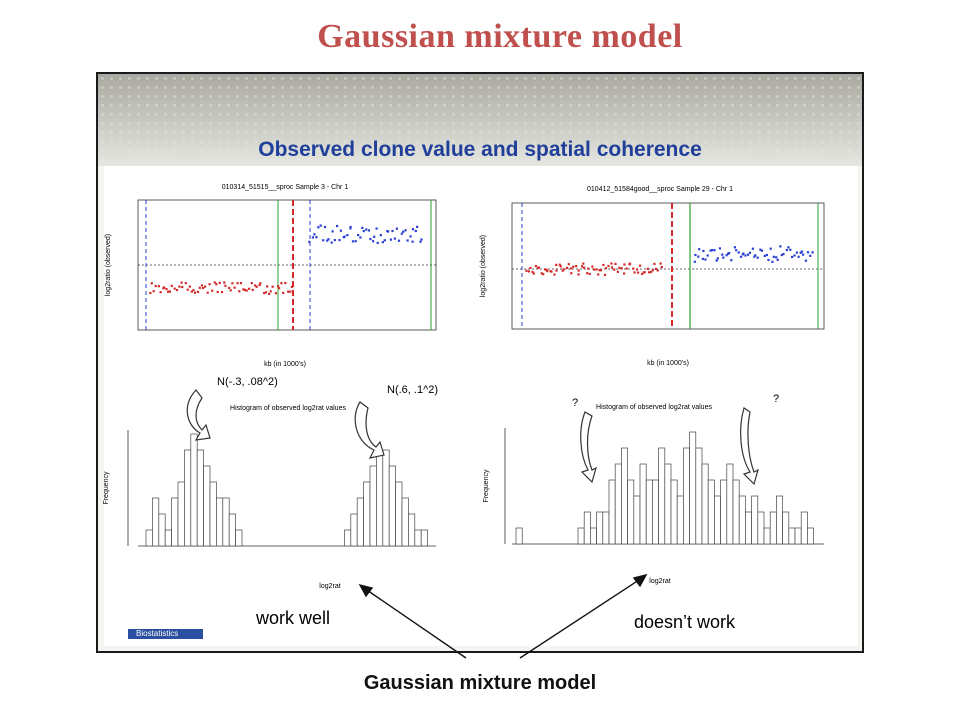 Image resolution: width=960 pixels, height=720 pixels. Describe the element at coordinates (366, 590) in the screenshot. I see `bottom-arrow-left-head-icon` at that location.